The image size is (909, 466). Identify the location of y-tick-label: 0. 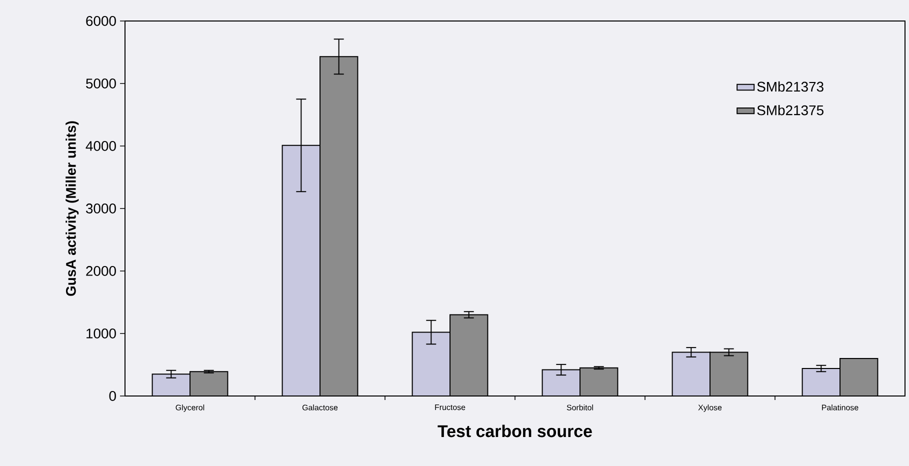
(112, 396).